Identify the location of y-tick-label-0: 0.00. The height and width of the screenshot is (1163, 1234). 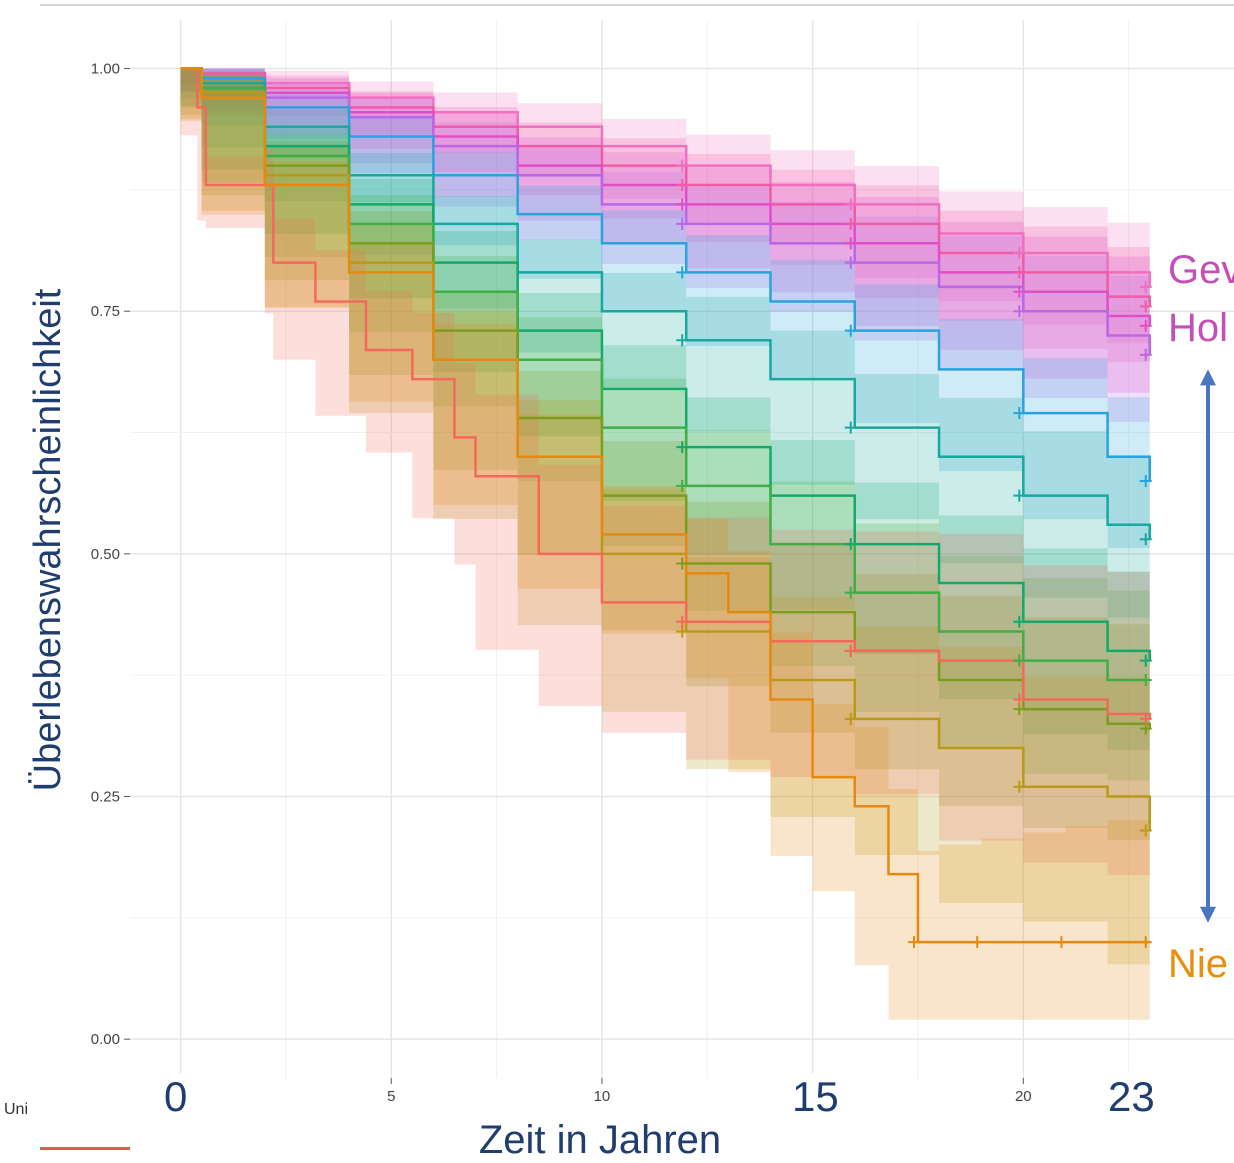
(105, 1039).